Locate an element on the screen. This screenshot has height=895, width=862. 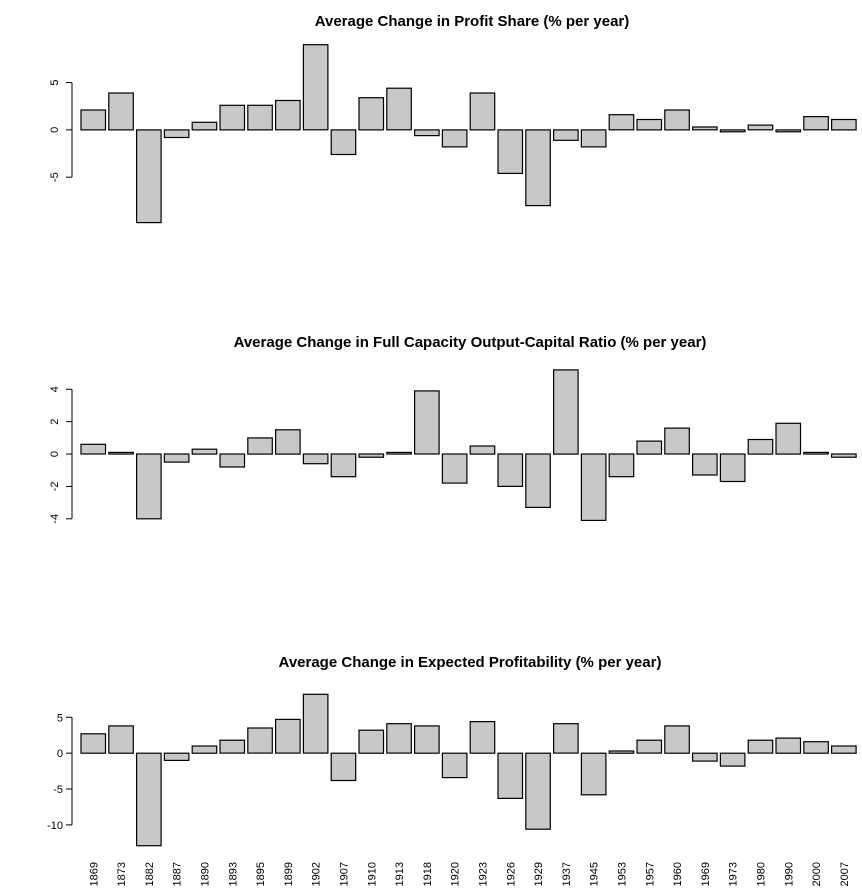
x-tick-label: 2007 is located at coordinates (845, 874).